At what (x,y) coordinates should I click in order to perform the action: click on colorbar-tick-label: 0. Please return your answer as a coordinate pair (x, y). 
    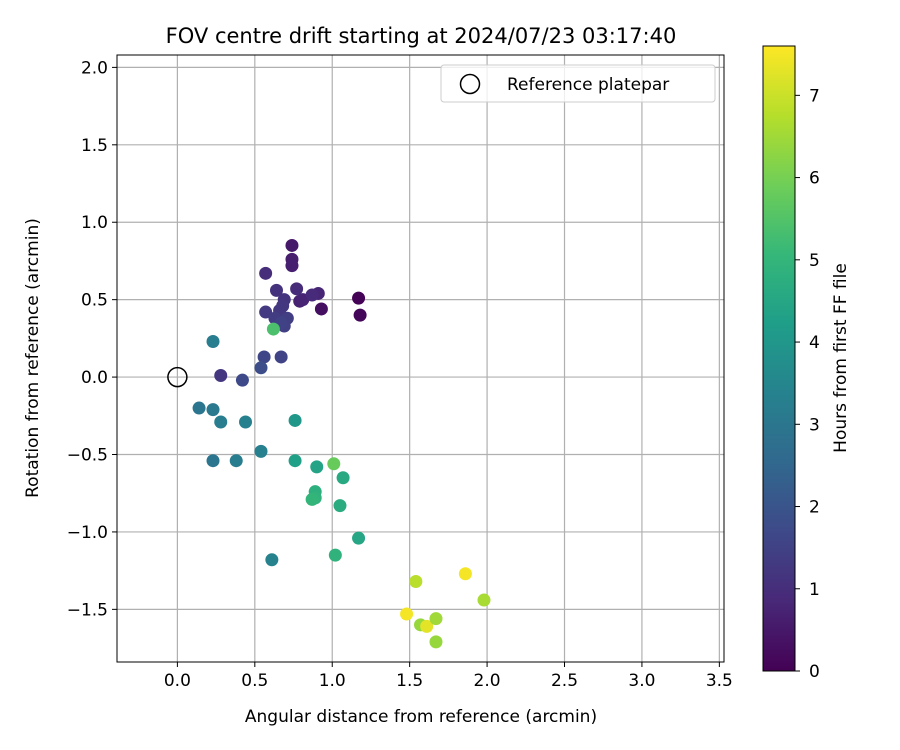
    Looking at the image, I should click on (814, 672).